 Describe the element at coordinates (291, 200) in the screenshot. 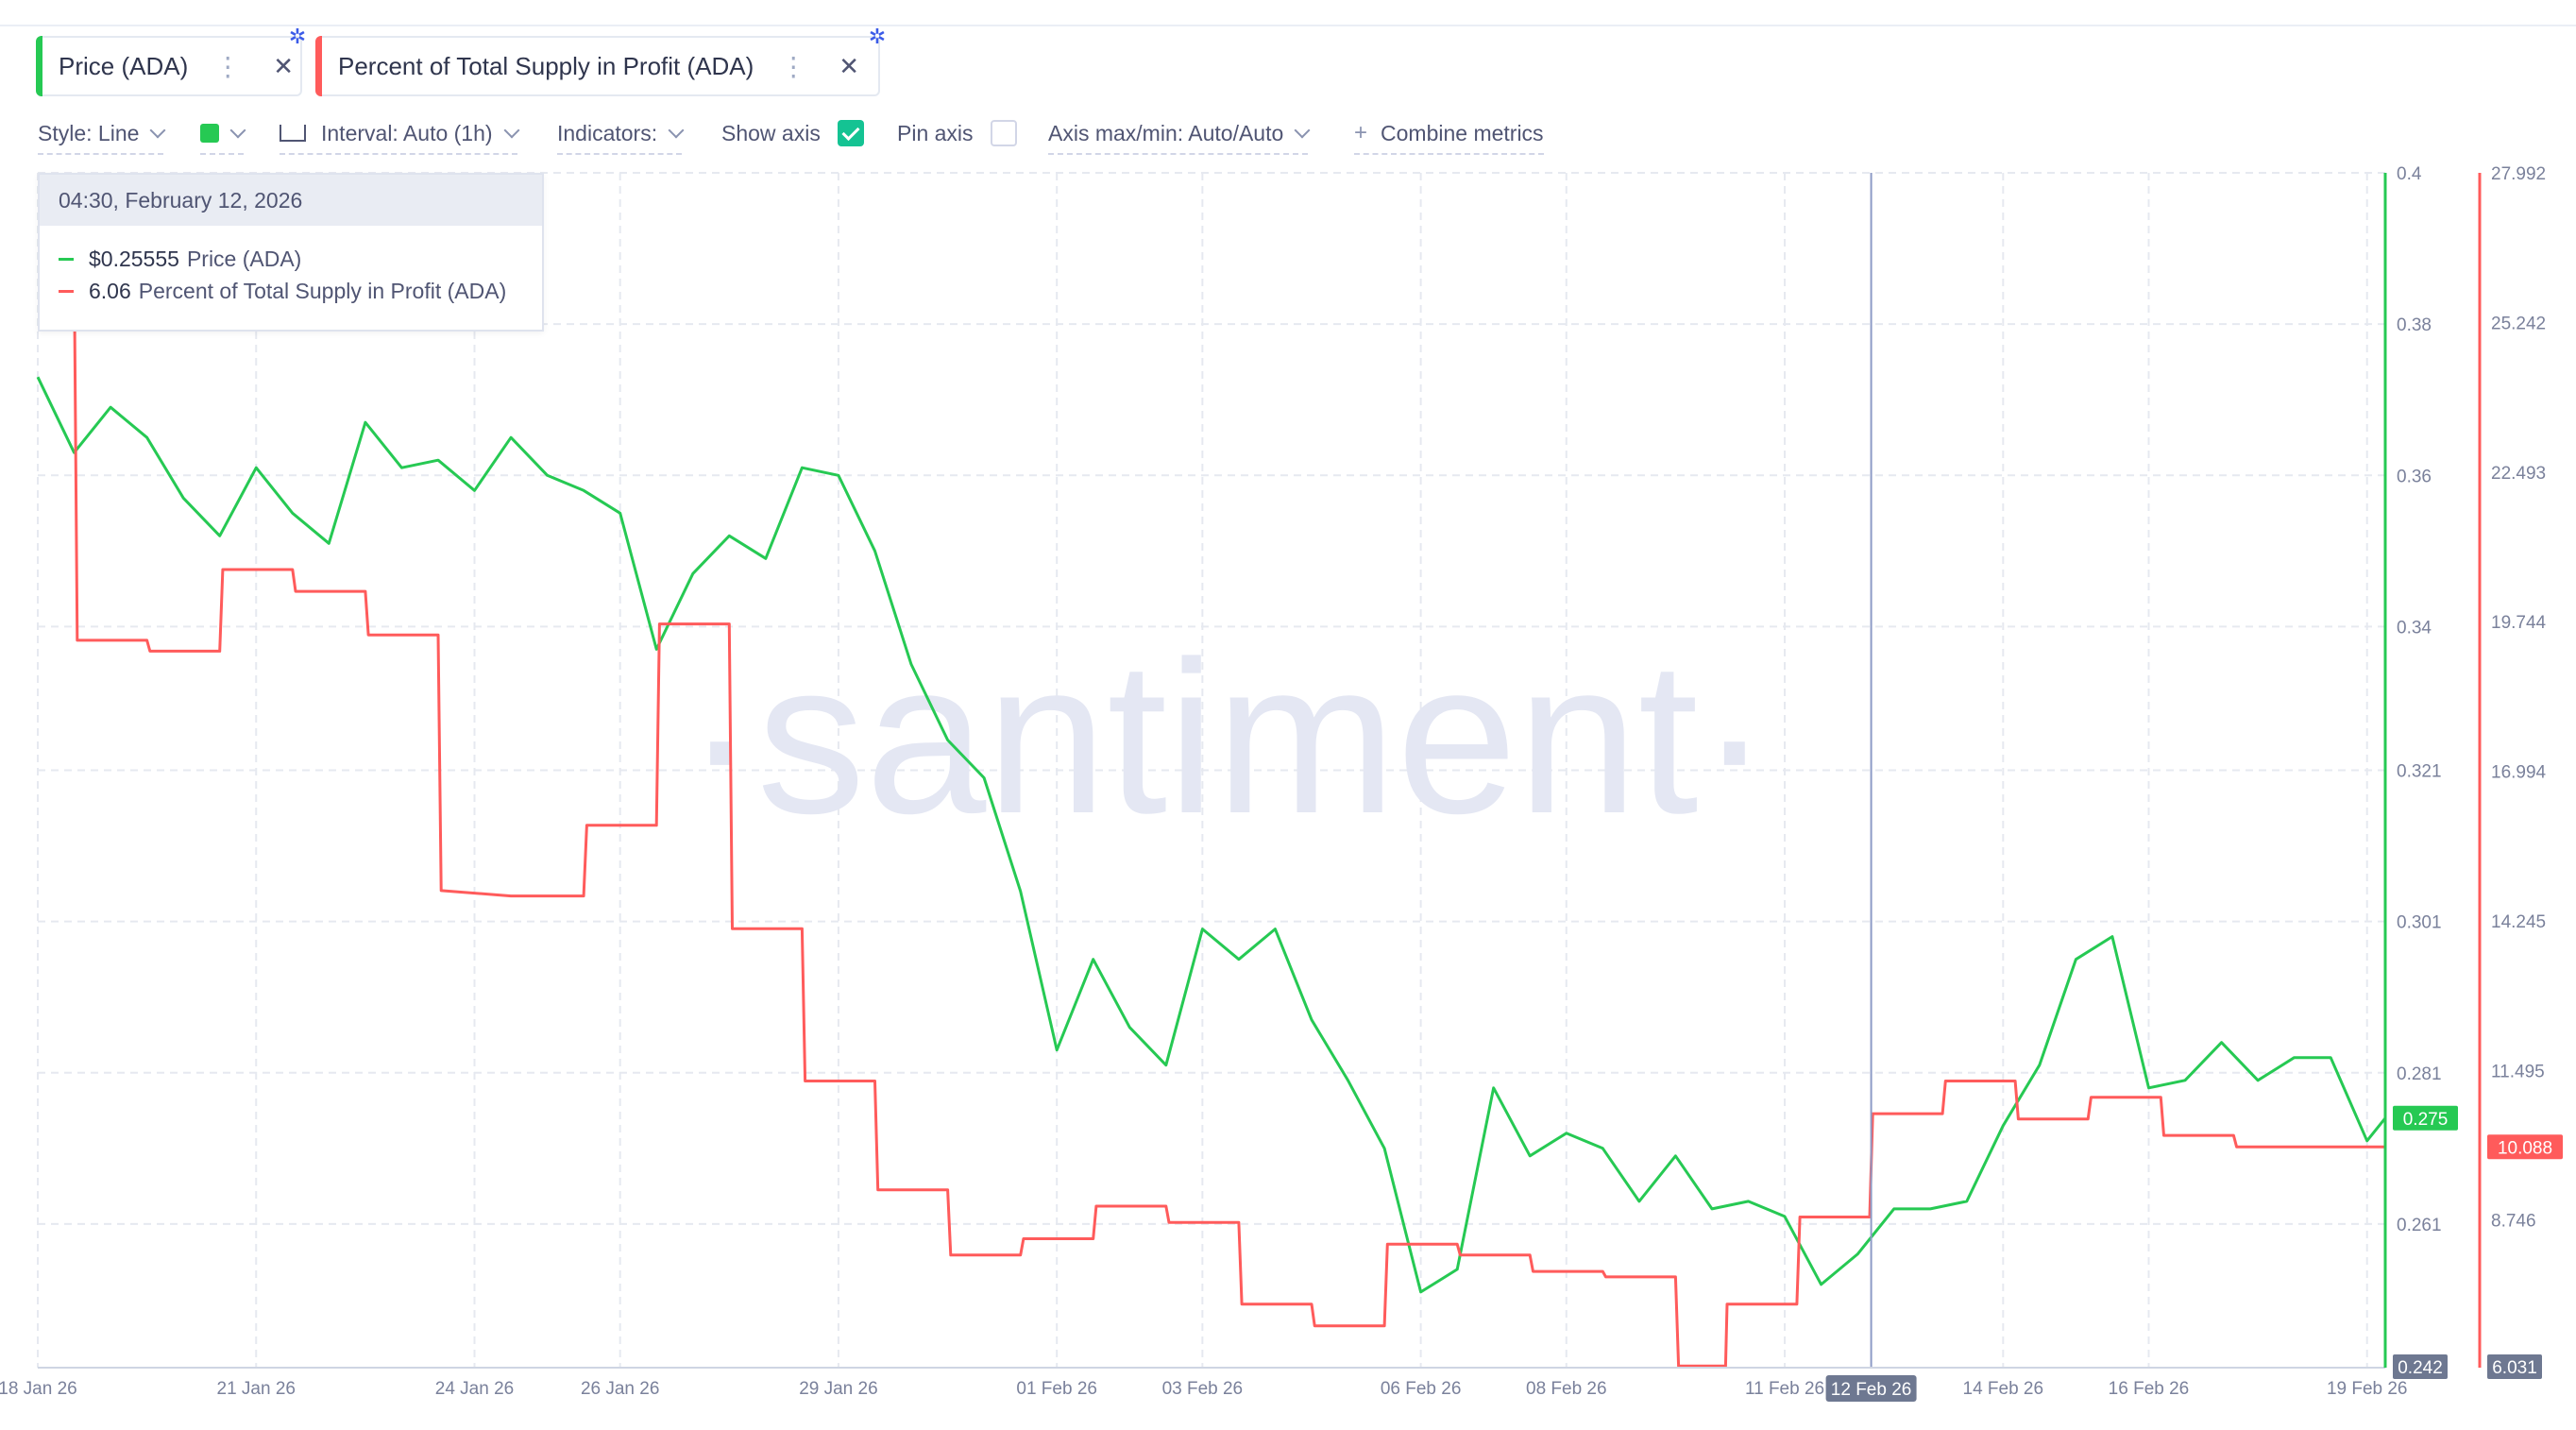

I see `tooltip-date: 04:30, February 12, 2026` at that location.